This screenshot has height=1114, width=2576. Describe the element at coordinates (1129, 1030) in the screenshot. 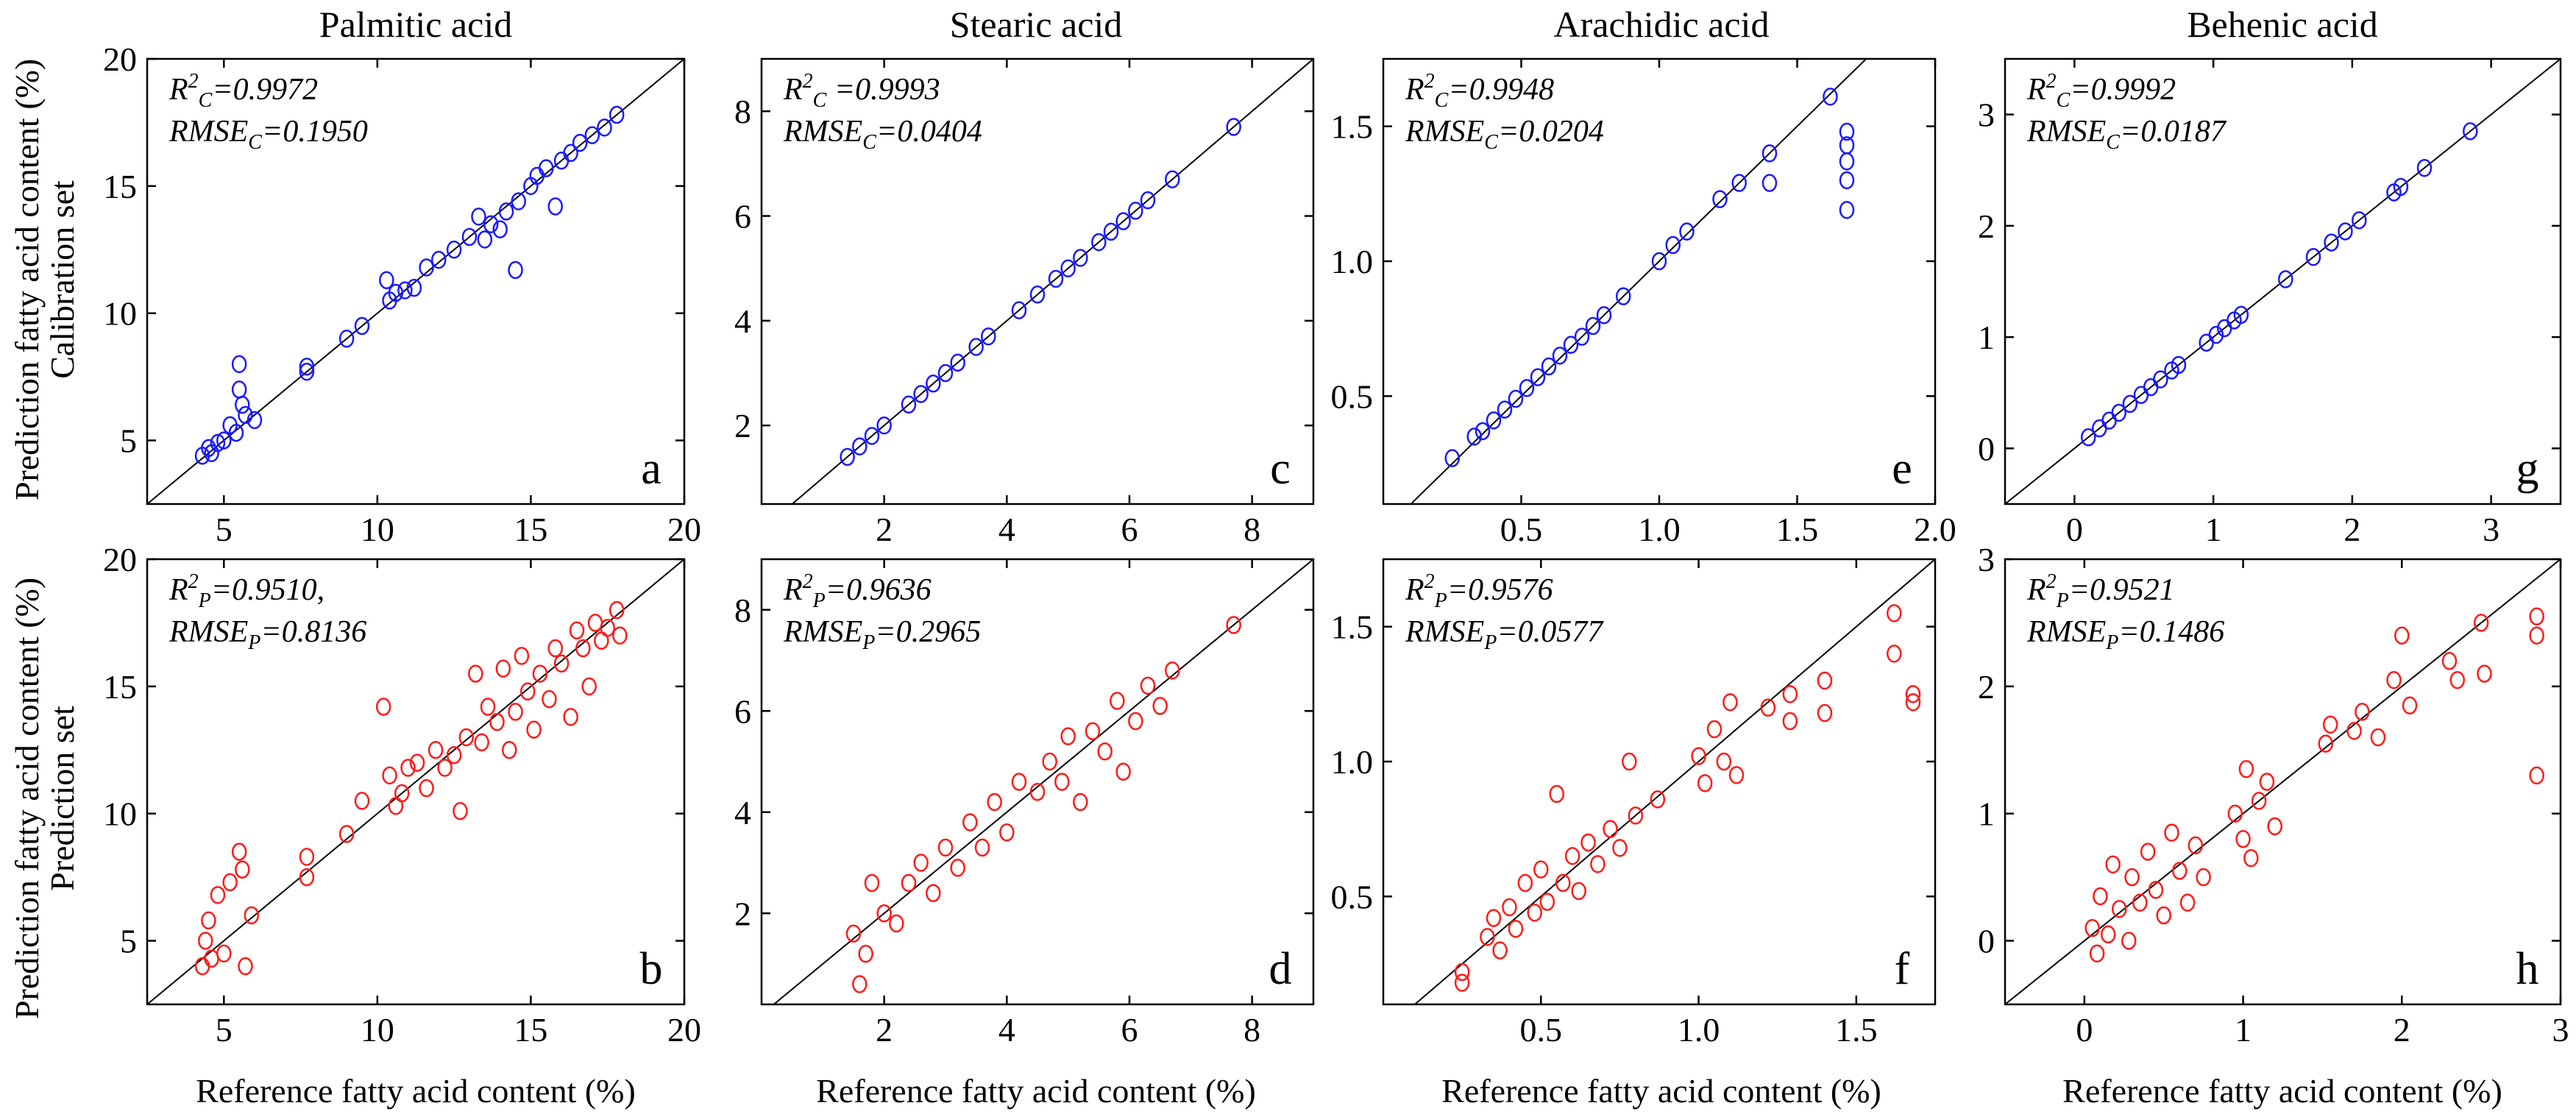

I see `x-tick-label: 6` at that location.